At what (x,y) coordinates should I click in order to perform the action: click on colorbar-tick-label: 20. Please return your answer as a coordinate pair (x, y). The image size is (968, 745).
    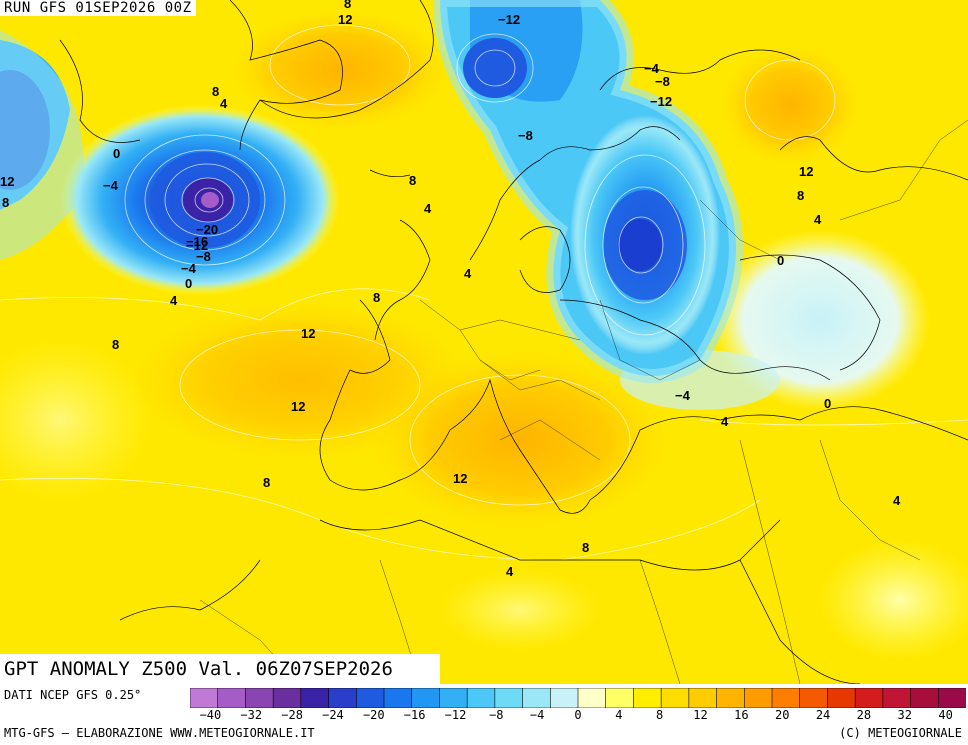
    Looking at the image, I should click on (782, 715).